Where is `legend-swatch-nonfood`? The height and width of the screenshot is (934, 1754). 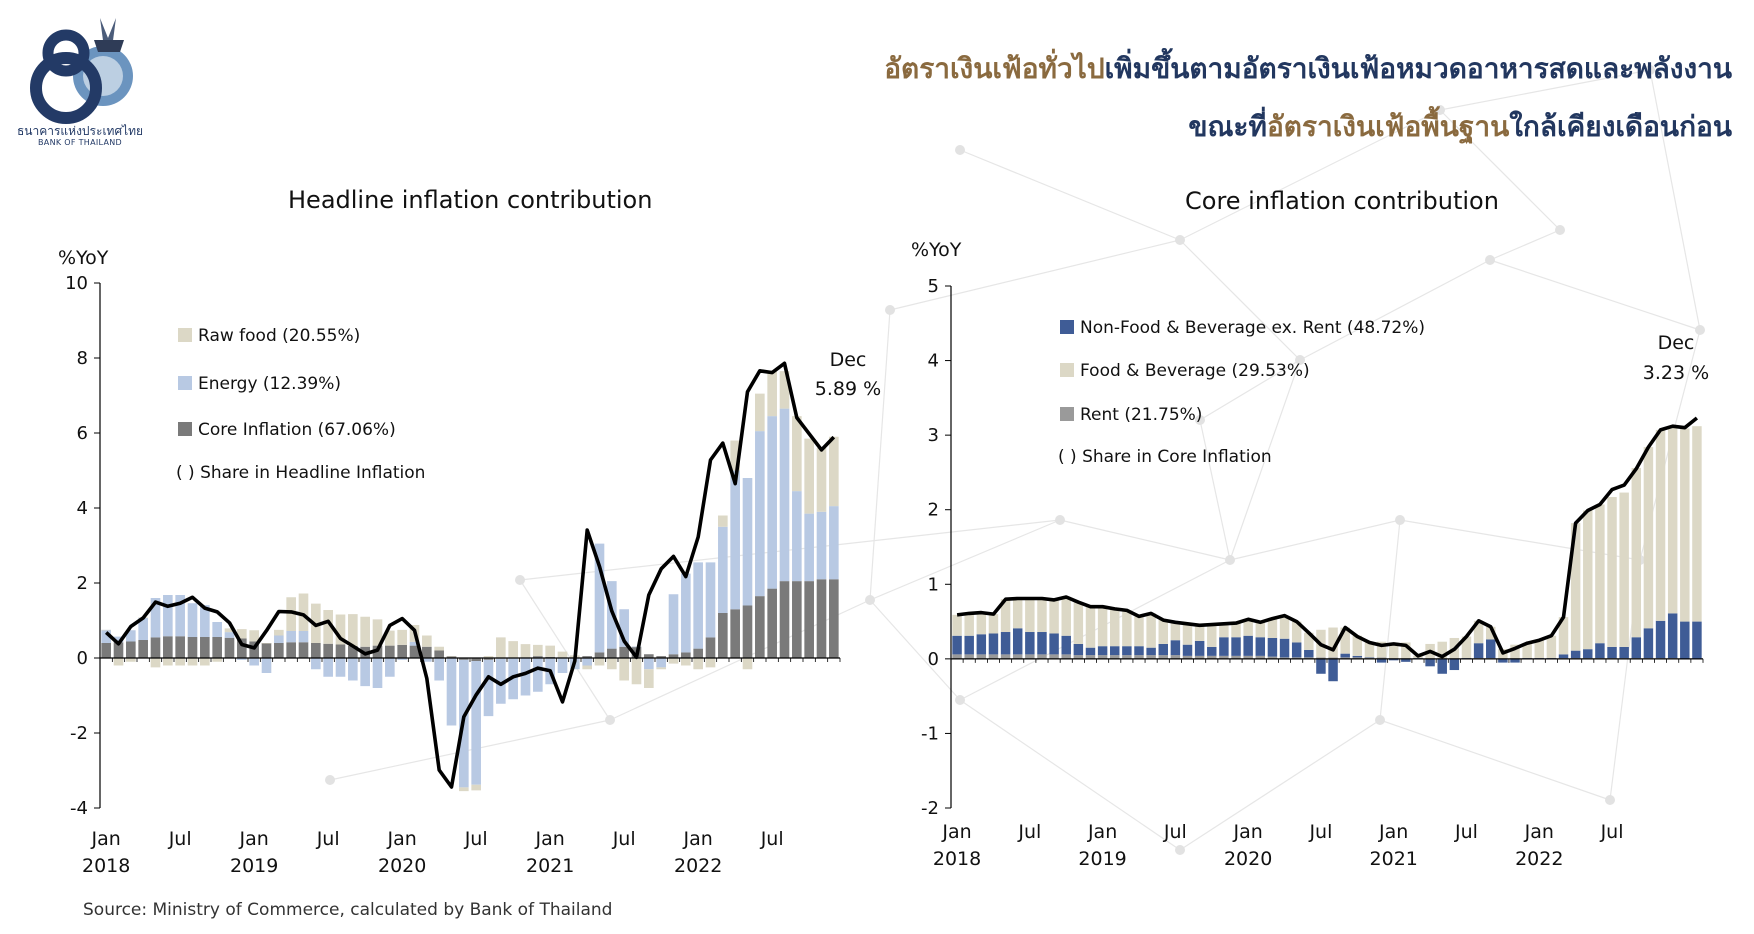 legend-swatch-nonfood is located at coordinates (1067, 327).